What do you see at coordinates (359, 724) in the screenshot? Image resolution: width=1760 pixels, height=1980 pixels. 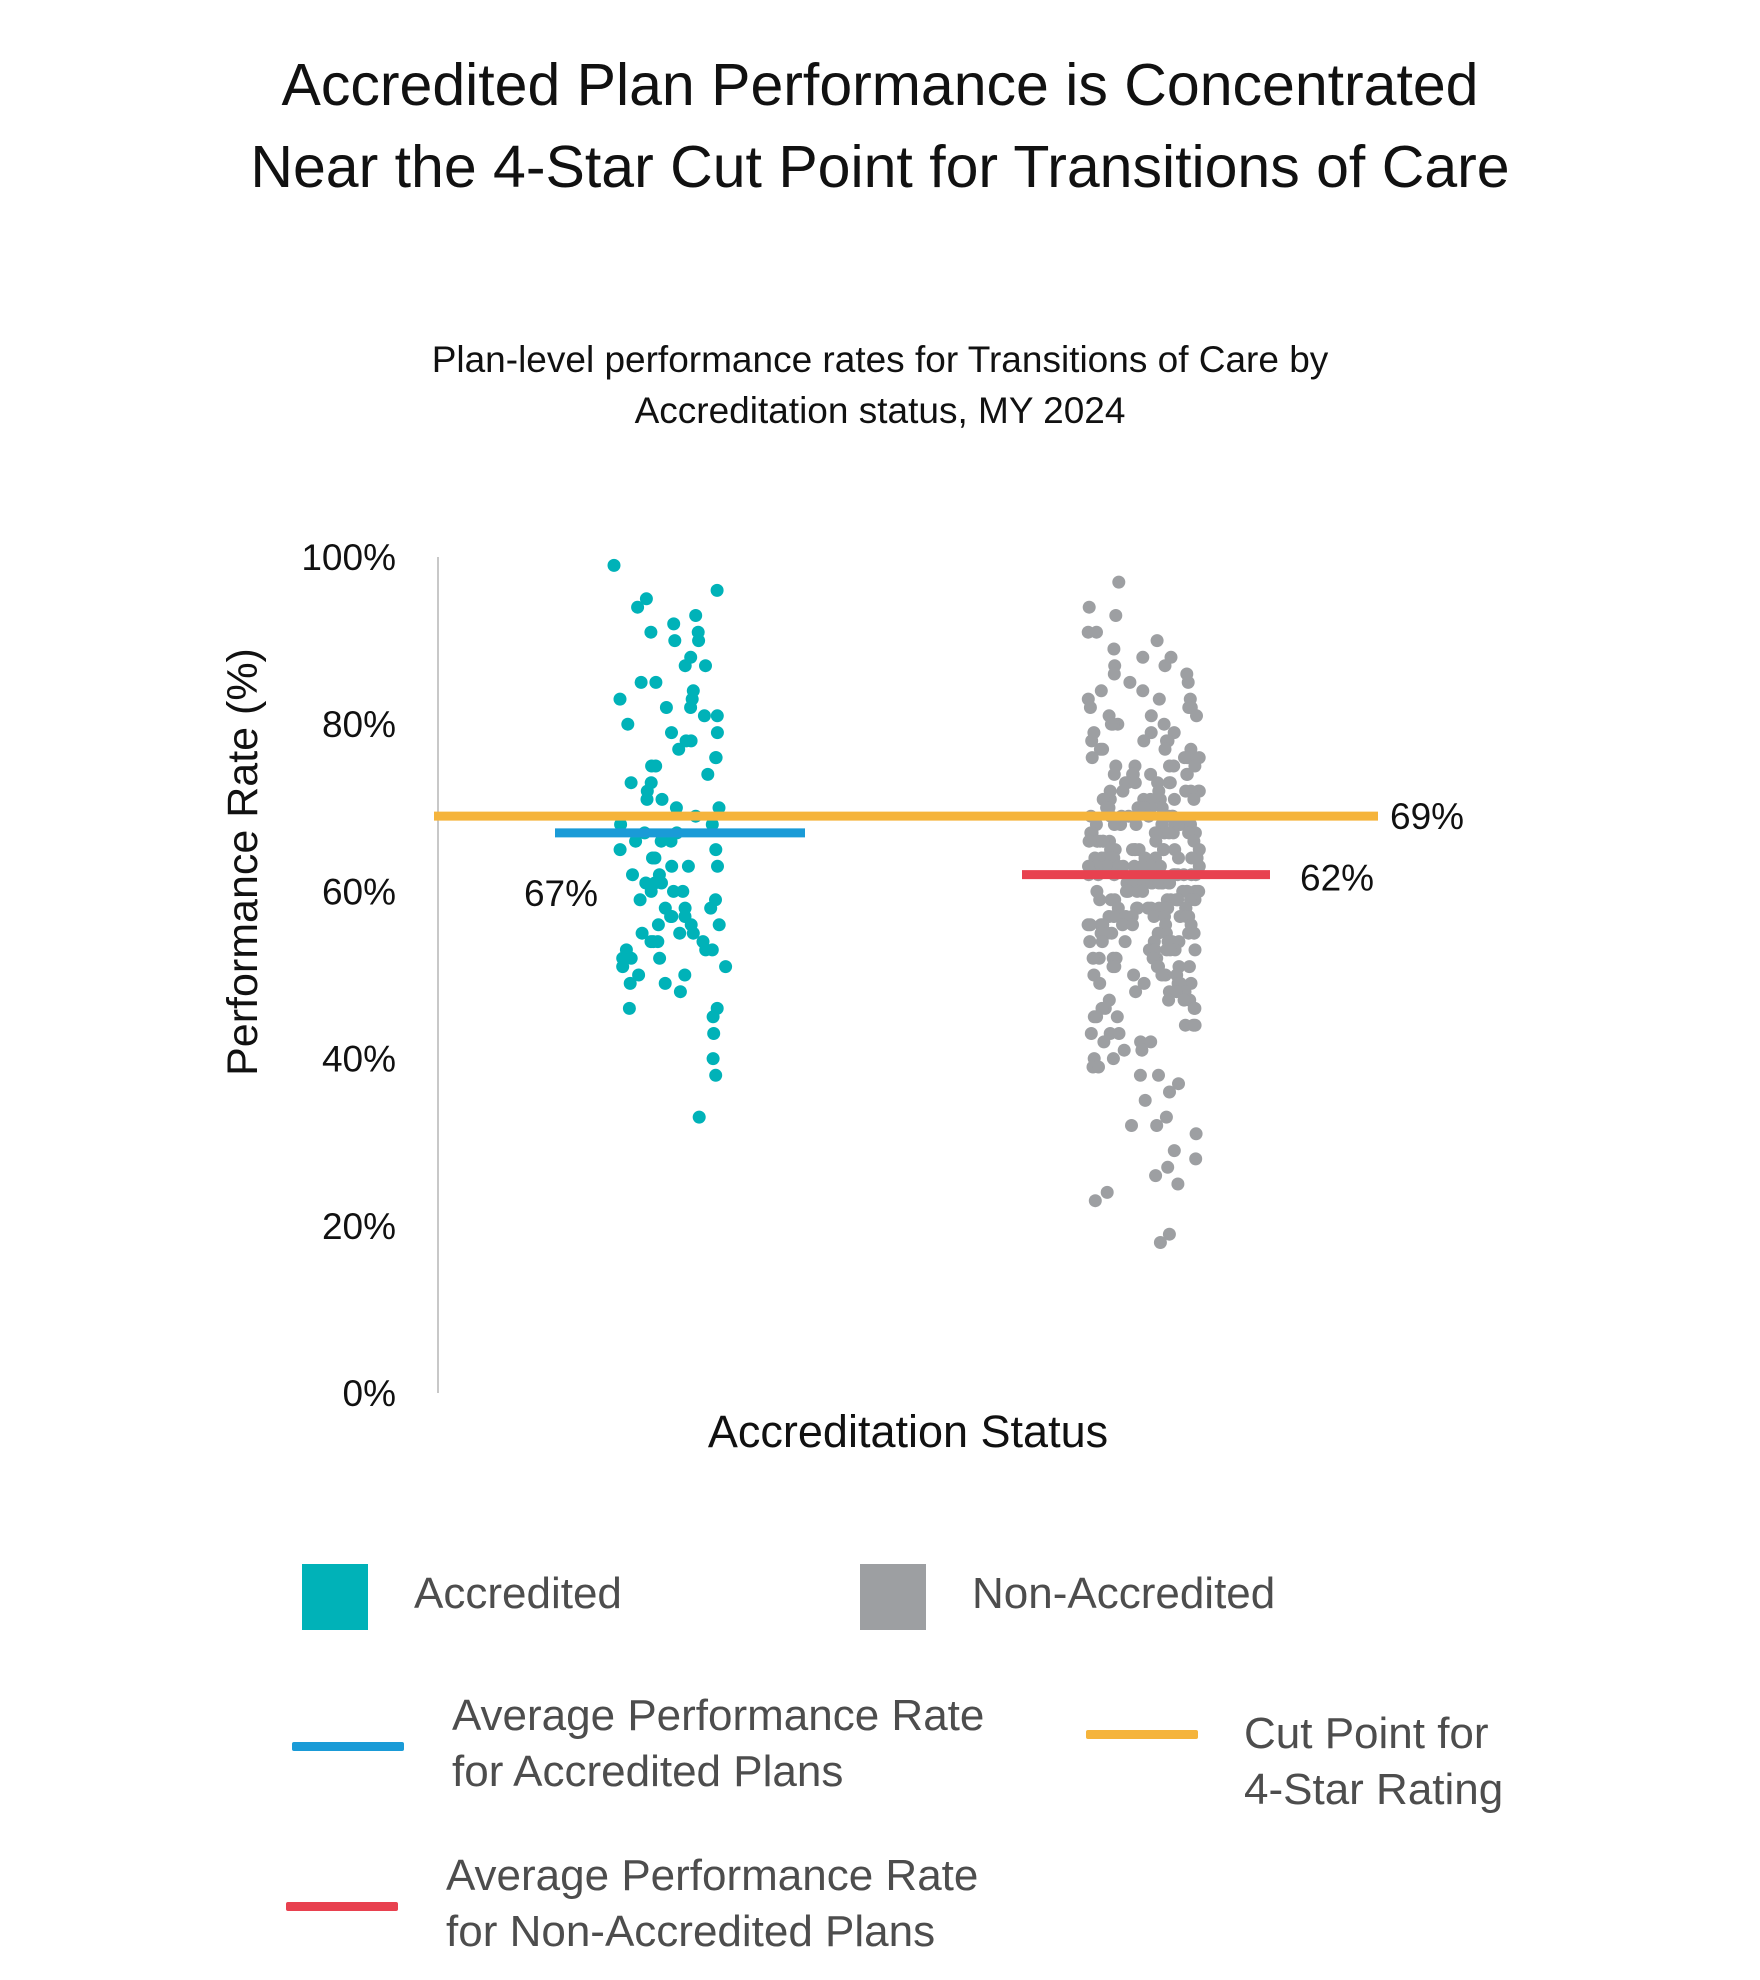 I see `y-tick-label: 80%` at bounding box center [359, 724].